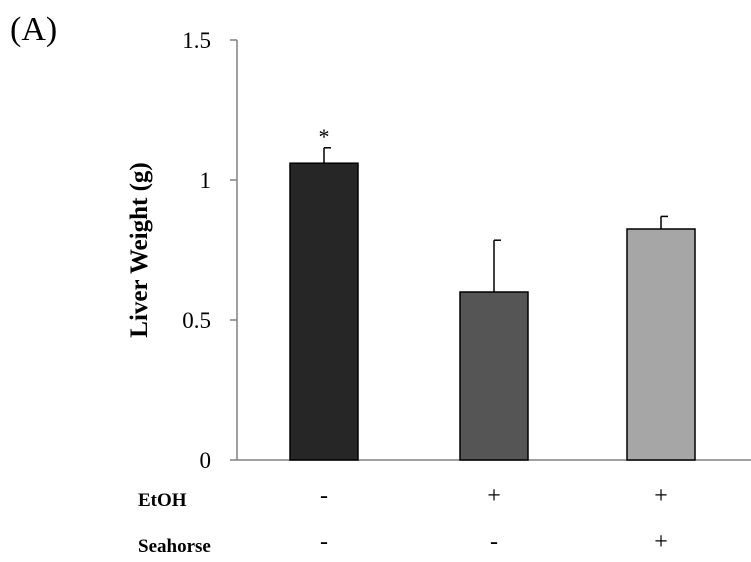 This screenshot has width=751, height=562. Describe the element at coordinates (403, 520) in the screenshot. I see `treatment-table: EtOH - + + Seahorse - - +` at that location.